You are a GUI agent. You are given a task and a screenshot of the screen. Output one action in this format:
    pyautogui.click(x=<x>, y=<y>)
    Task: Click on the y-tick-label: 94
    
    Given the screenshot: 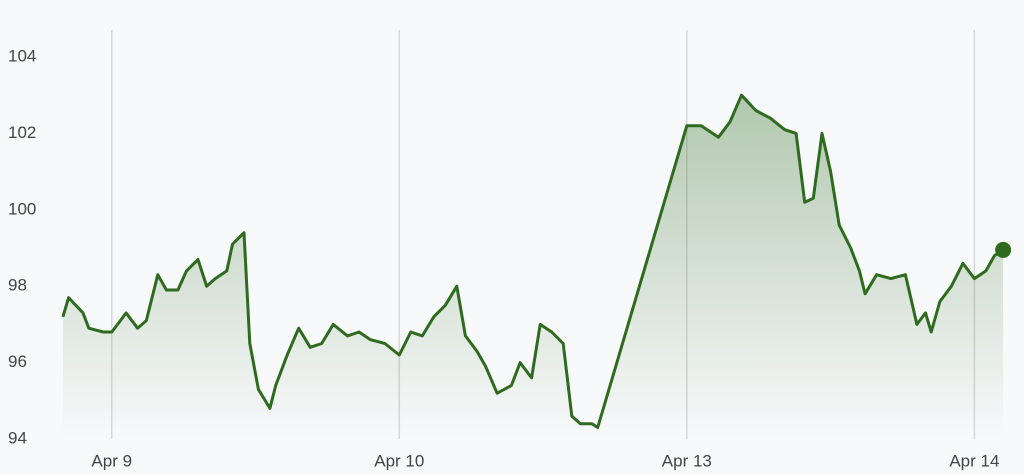 What is the action you would take?
    pyautogui.click(x=17, y=437)
    